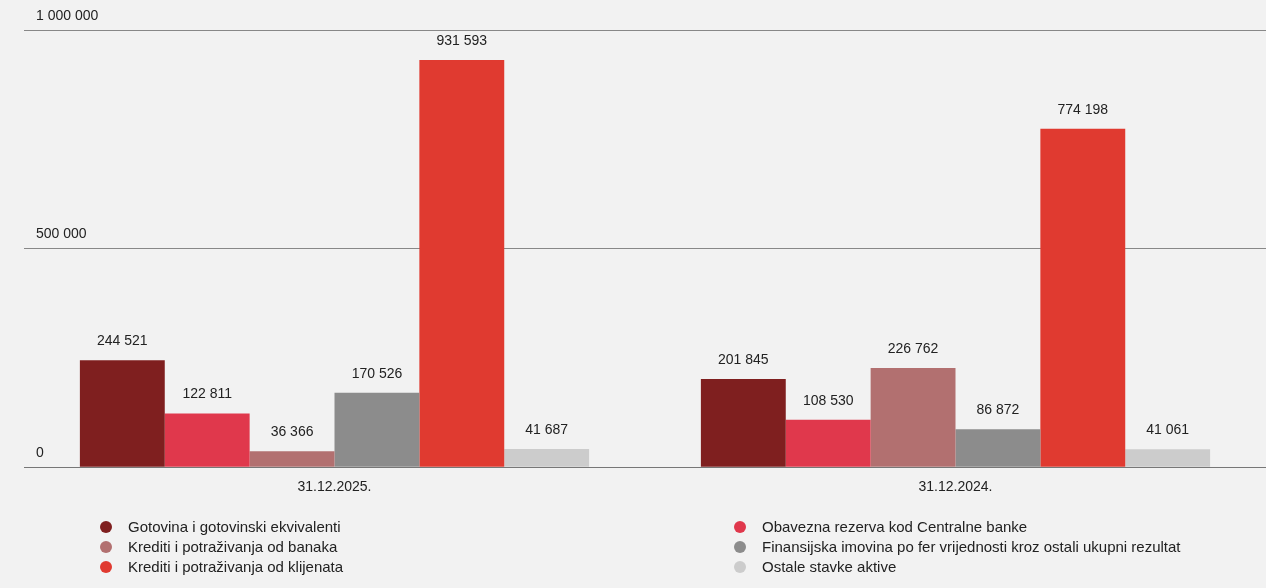 The width and height of the screenshot is (1266, 588). Describe the element at coordinates (955, 486) in the screenshot. I see `x-tick-label: 31.12.2024.` at that location.